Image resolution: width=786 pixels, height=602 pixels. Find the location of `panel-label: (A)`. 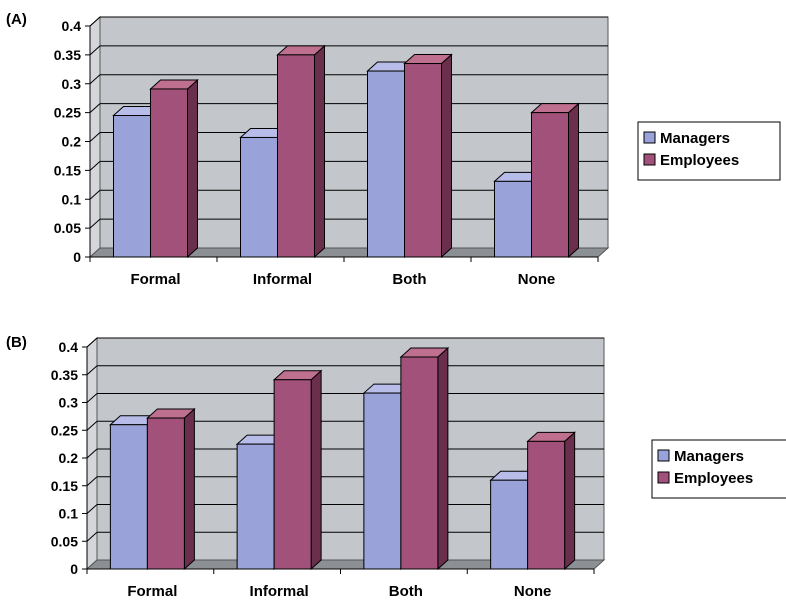

panel-label: (A) is located at coordinates (16, 19).